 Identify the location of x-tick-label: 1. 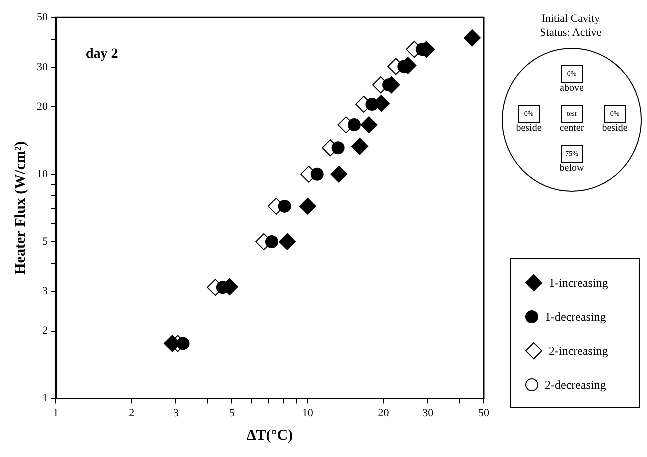
(56, 413).